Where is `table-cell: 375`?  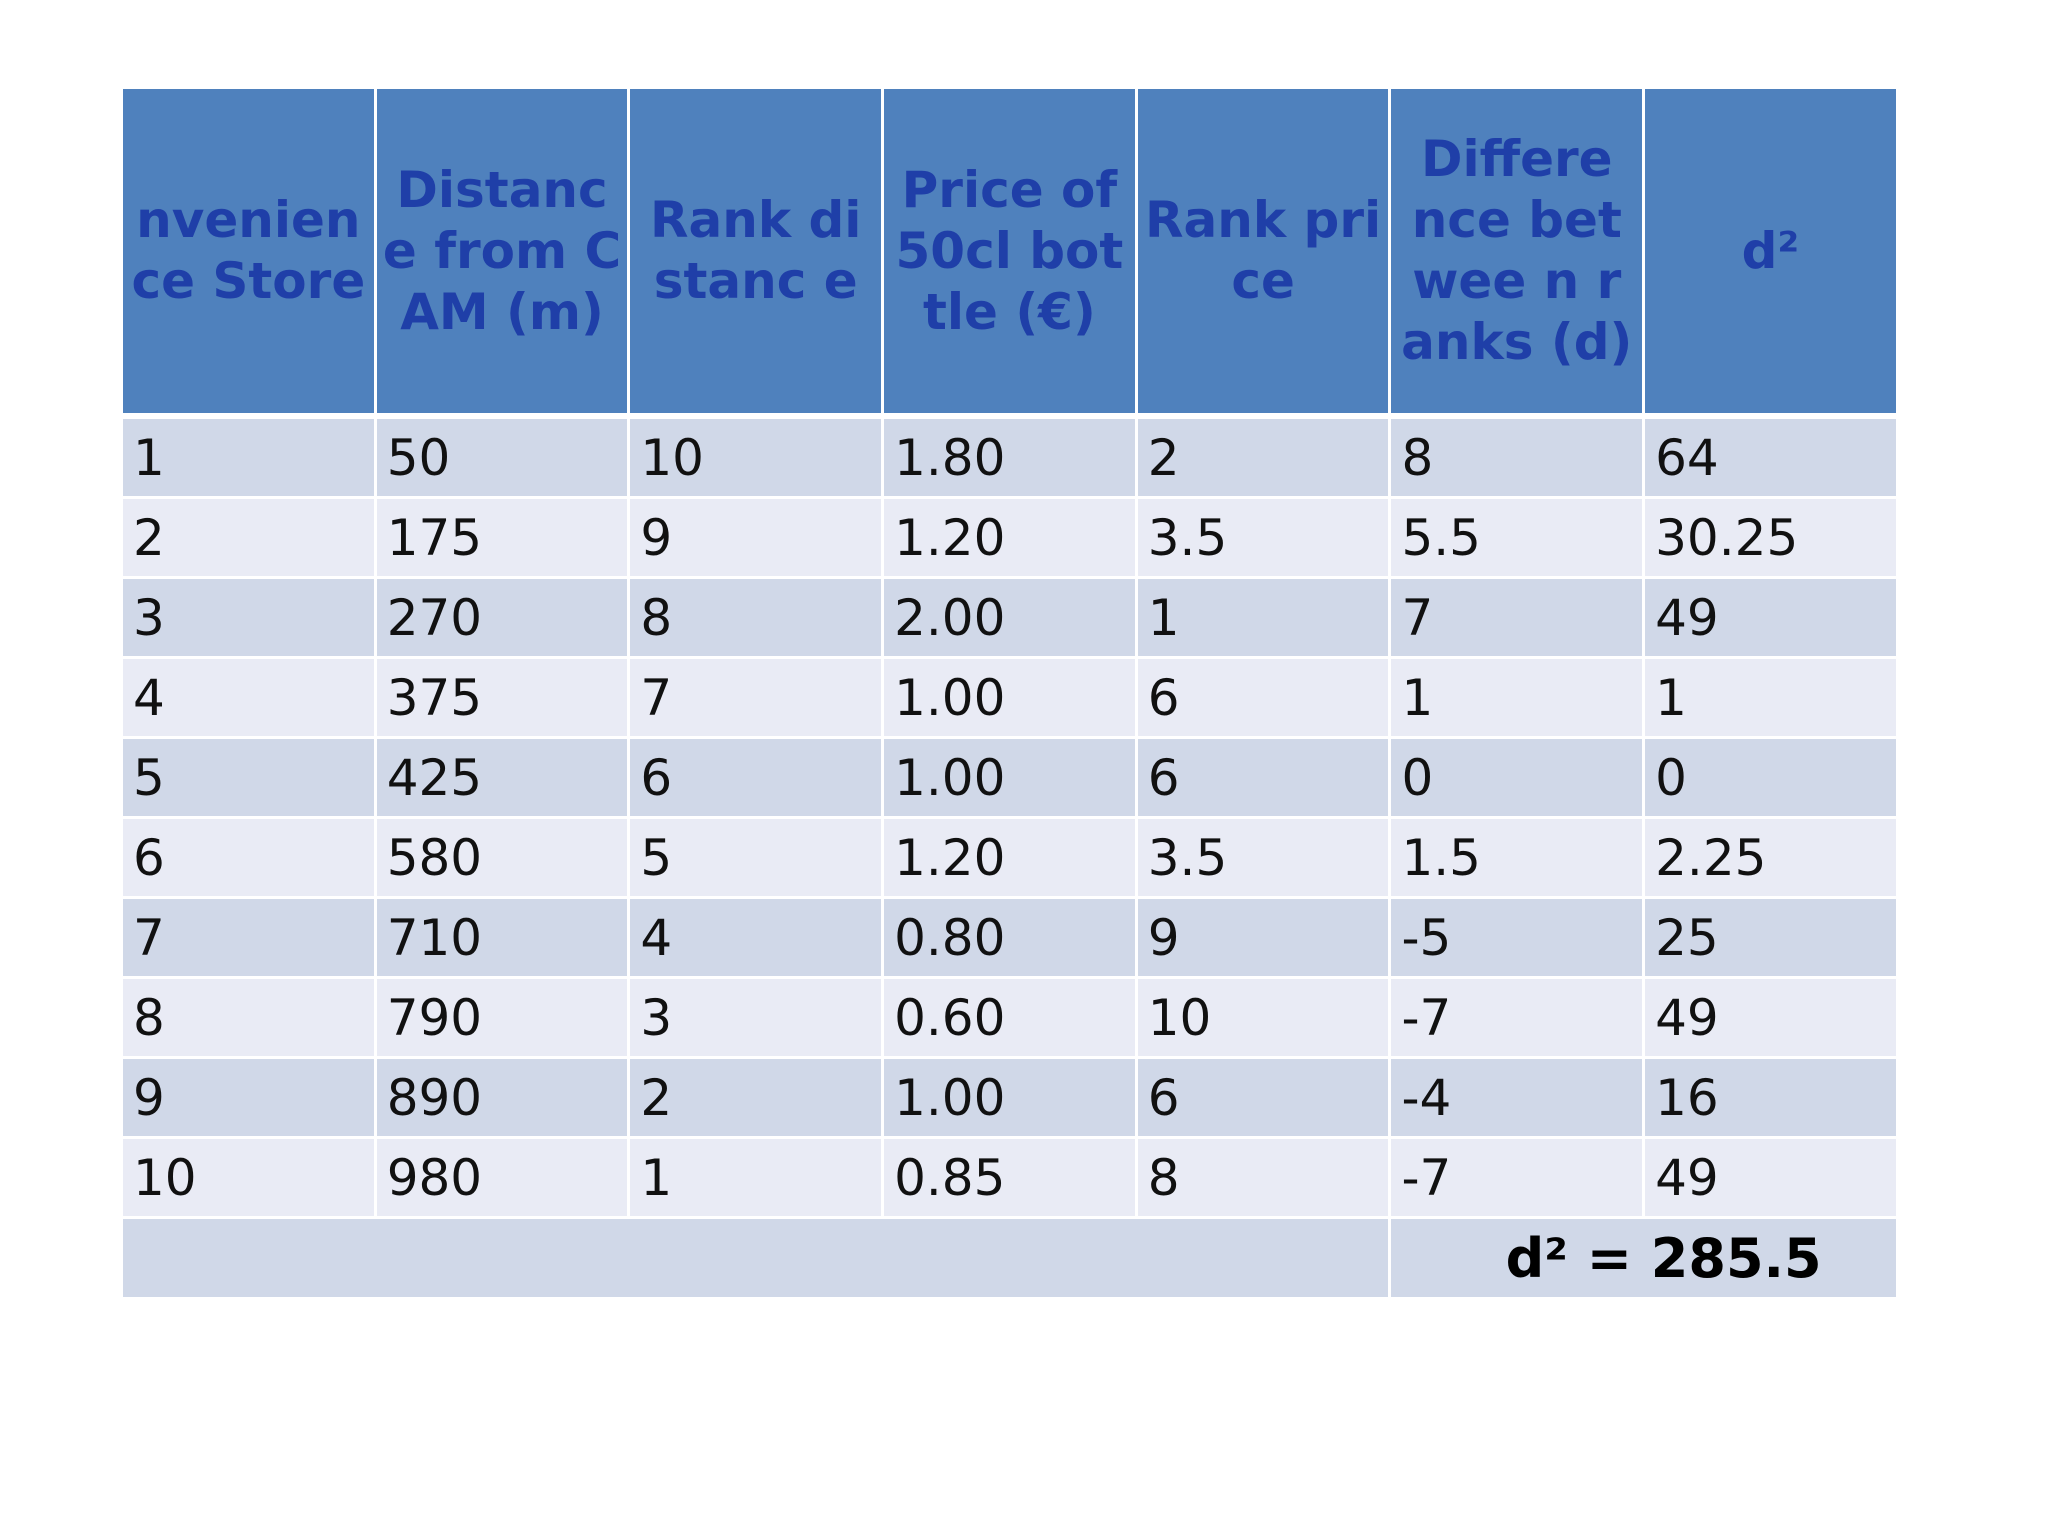
table-cell: 375 is located at coordinates (502, 697).